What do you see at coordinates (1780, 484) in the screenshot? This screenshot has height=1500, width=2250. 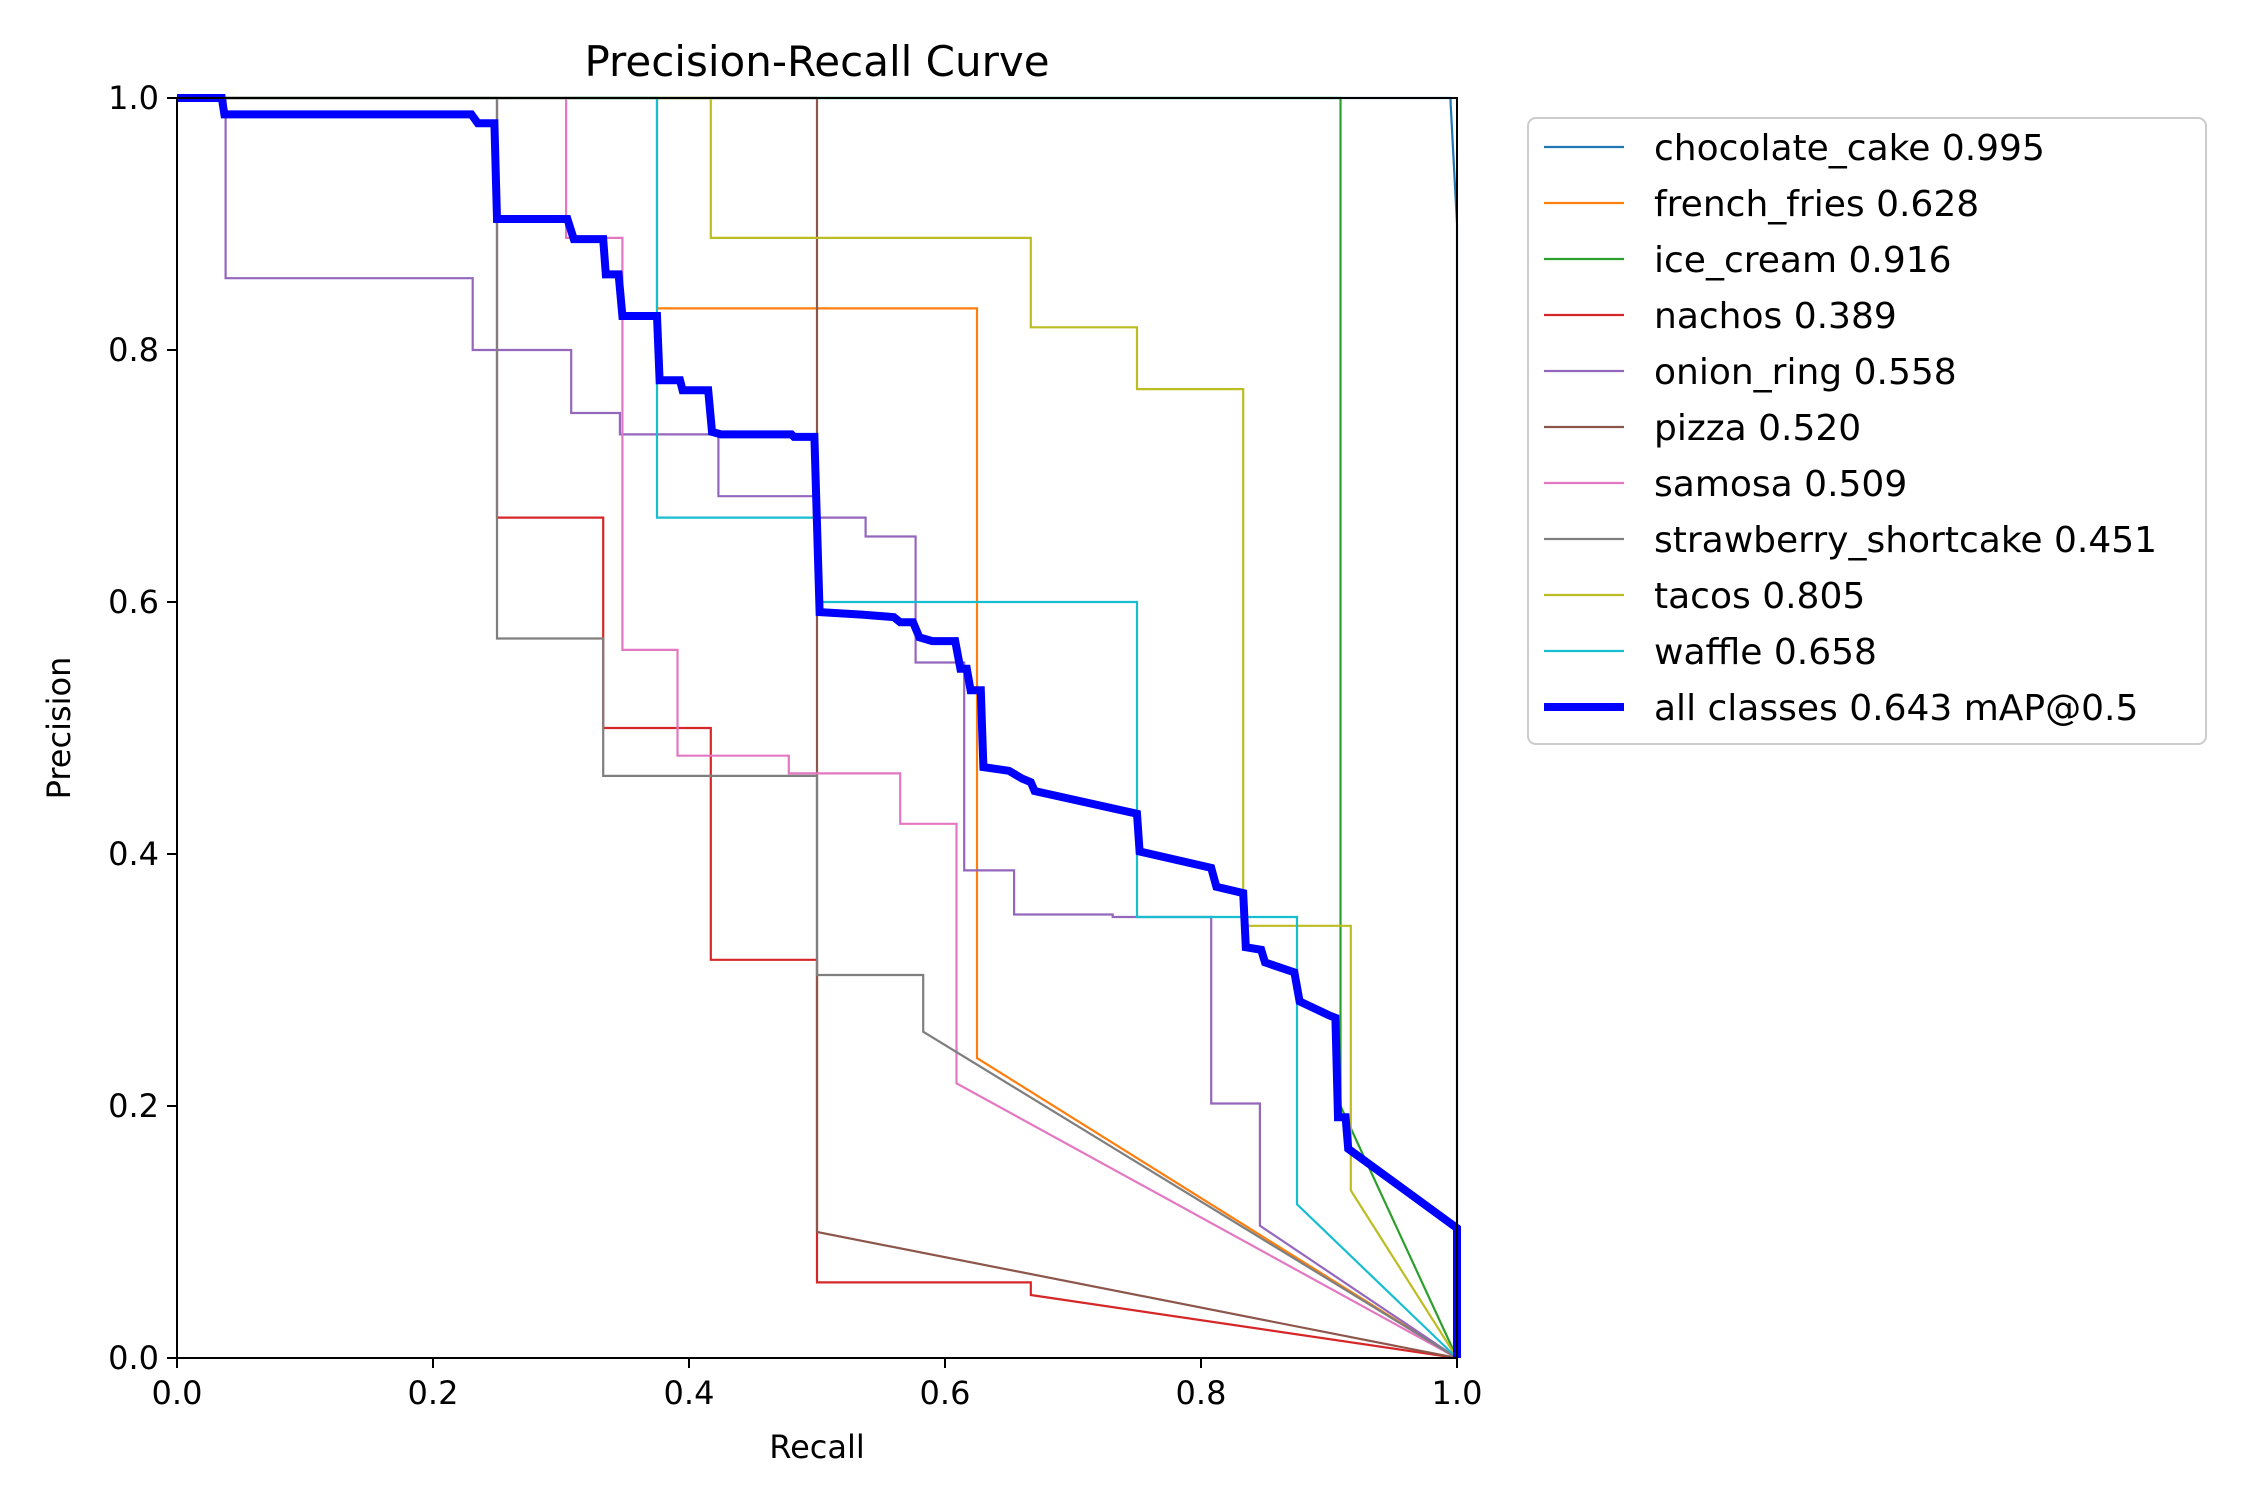 I see `legend-label: samosa 0.509` at bounding box center [1780, 484].